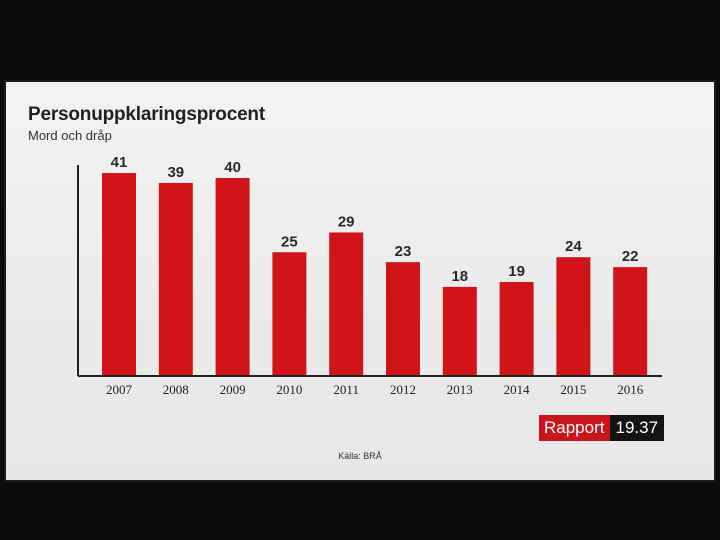 Image resolution: width=720 pixels, height=540 pixels. Describe the element at coordinates (119, 274) in the screenshot. I see `bar-2007` at that location.